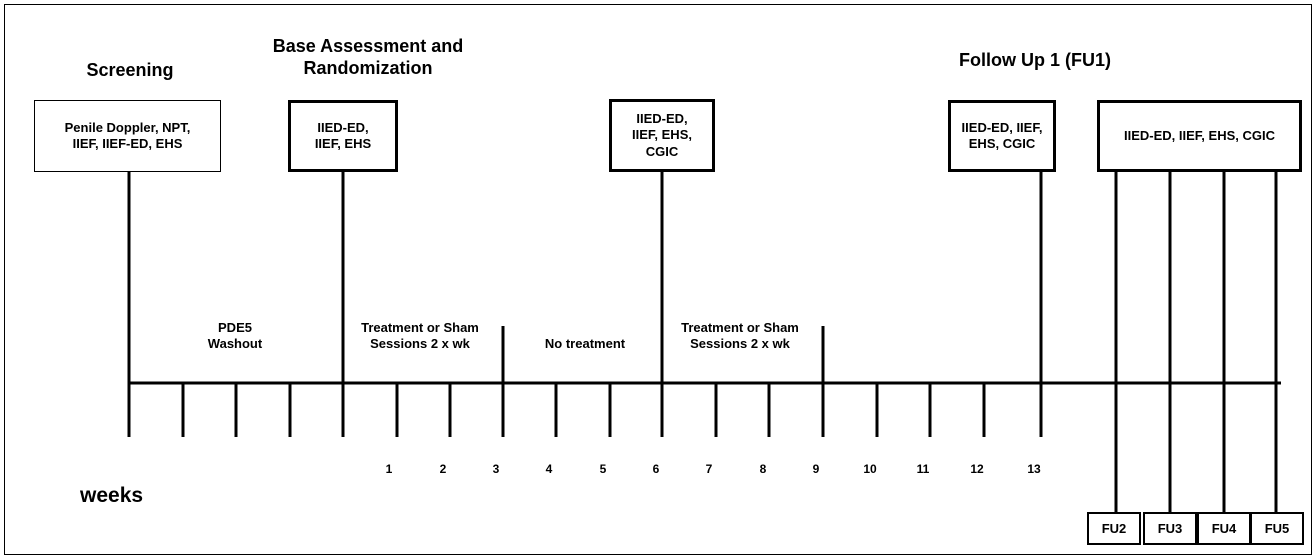 The width and height of the screenshot is (1316, 559). Describe the element at coordinates (1196, 342) in the screenshot. I see `followup-connectors` at that location.